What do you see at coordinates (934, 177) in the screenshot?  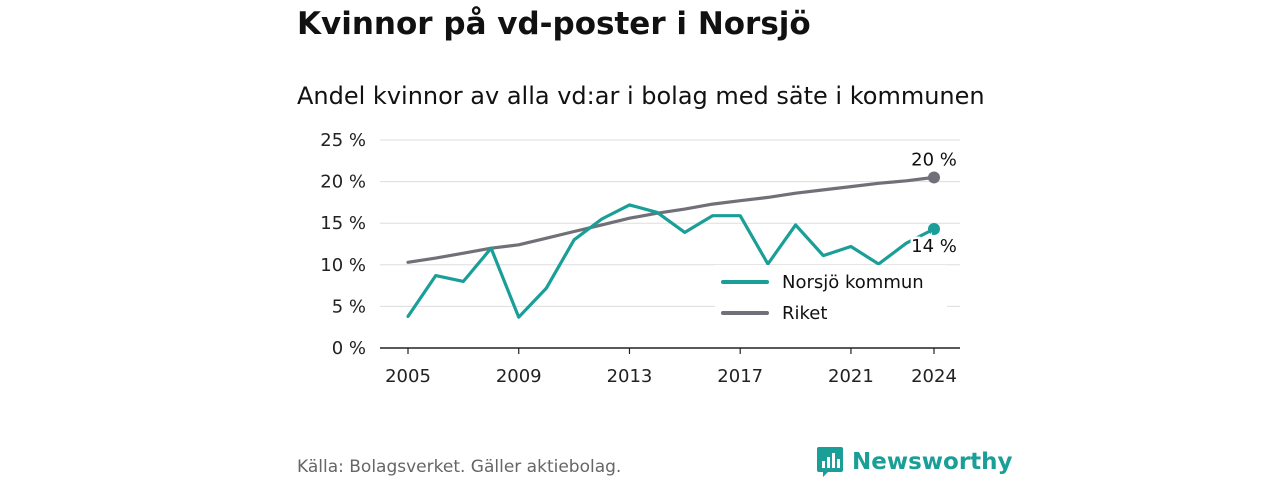 I see `endpoint-dot-riket` at bounding box center [934, 177].